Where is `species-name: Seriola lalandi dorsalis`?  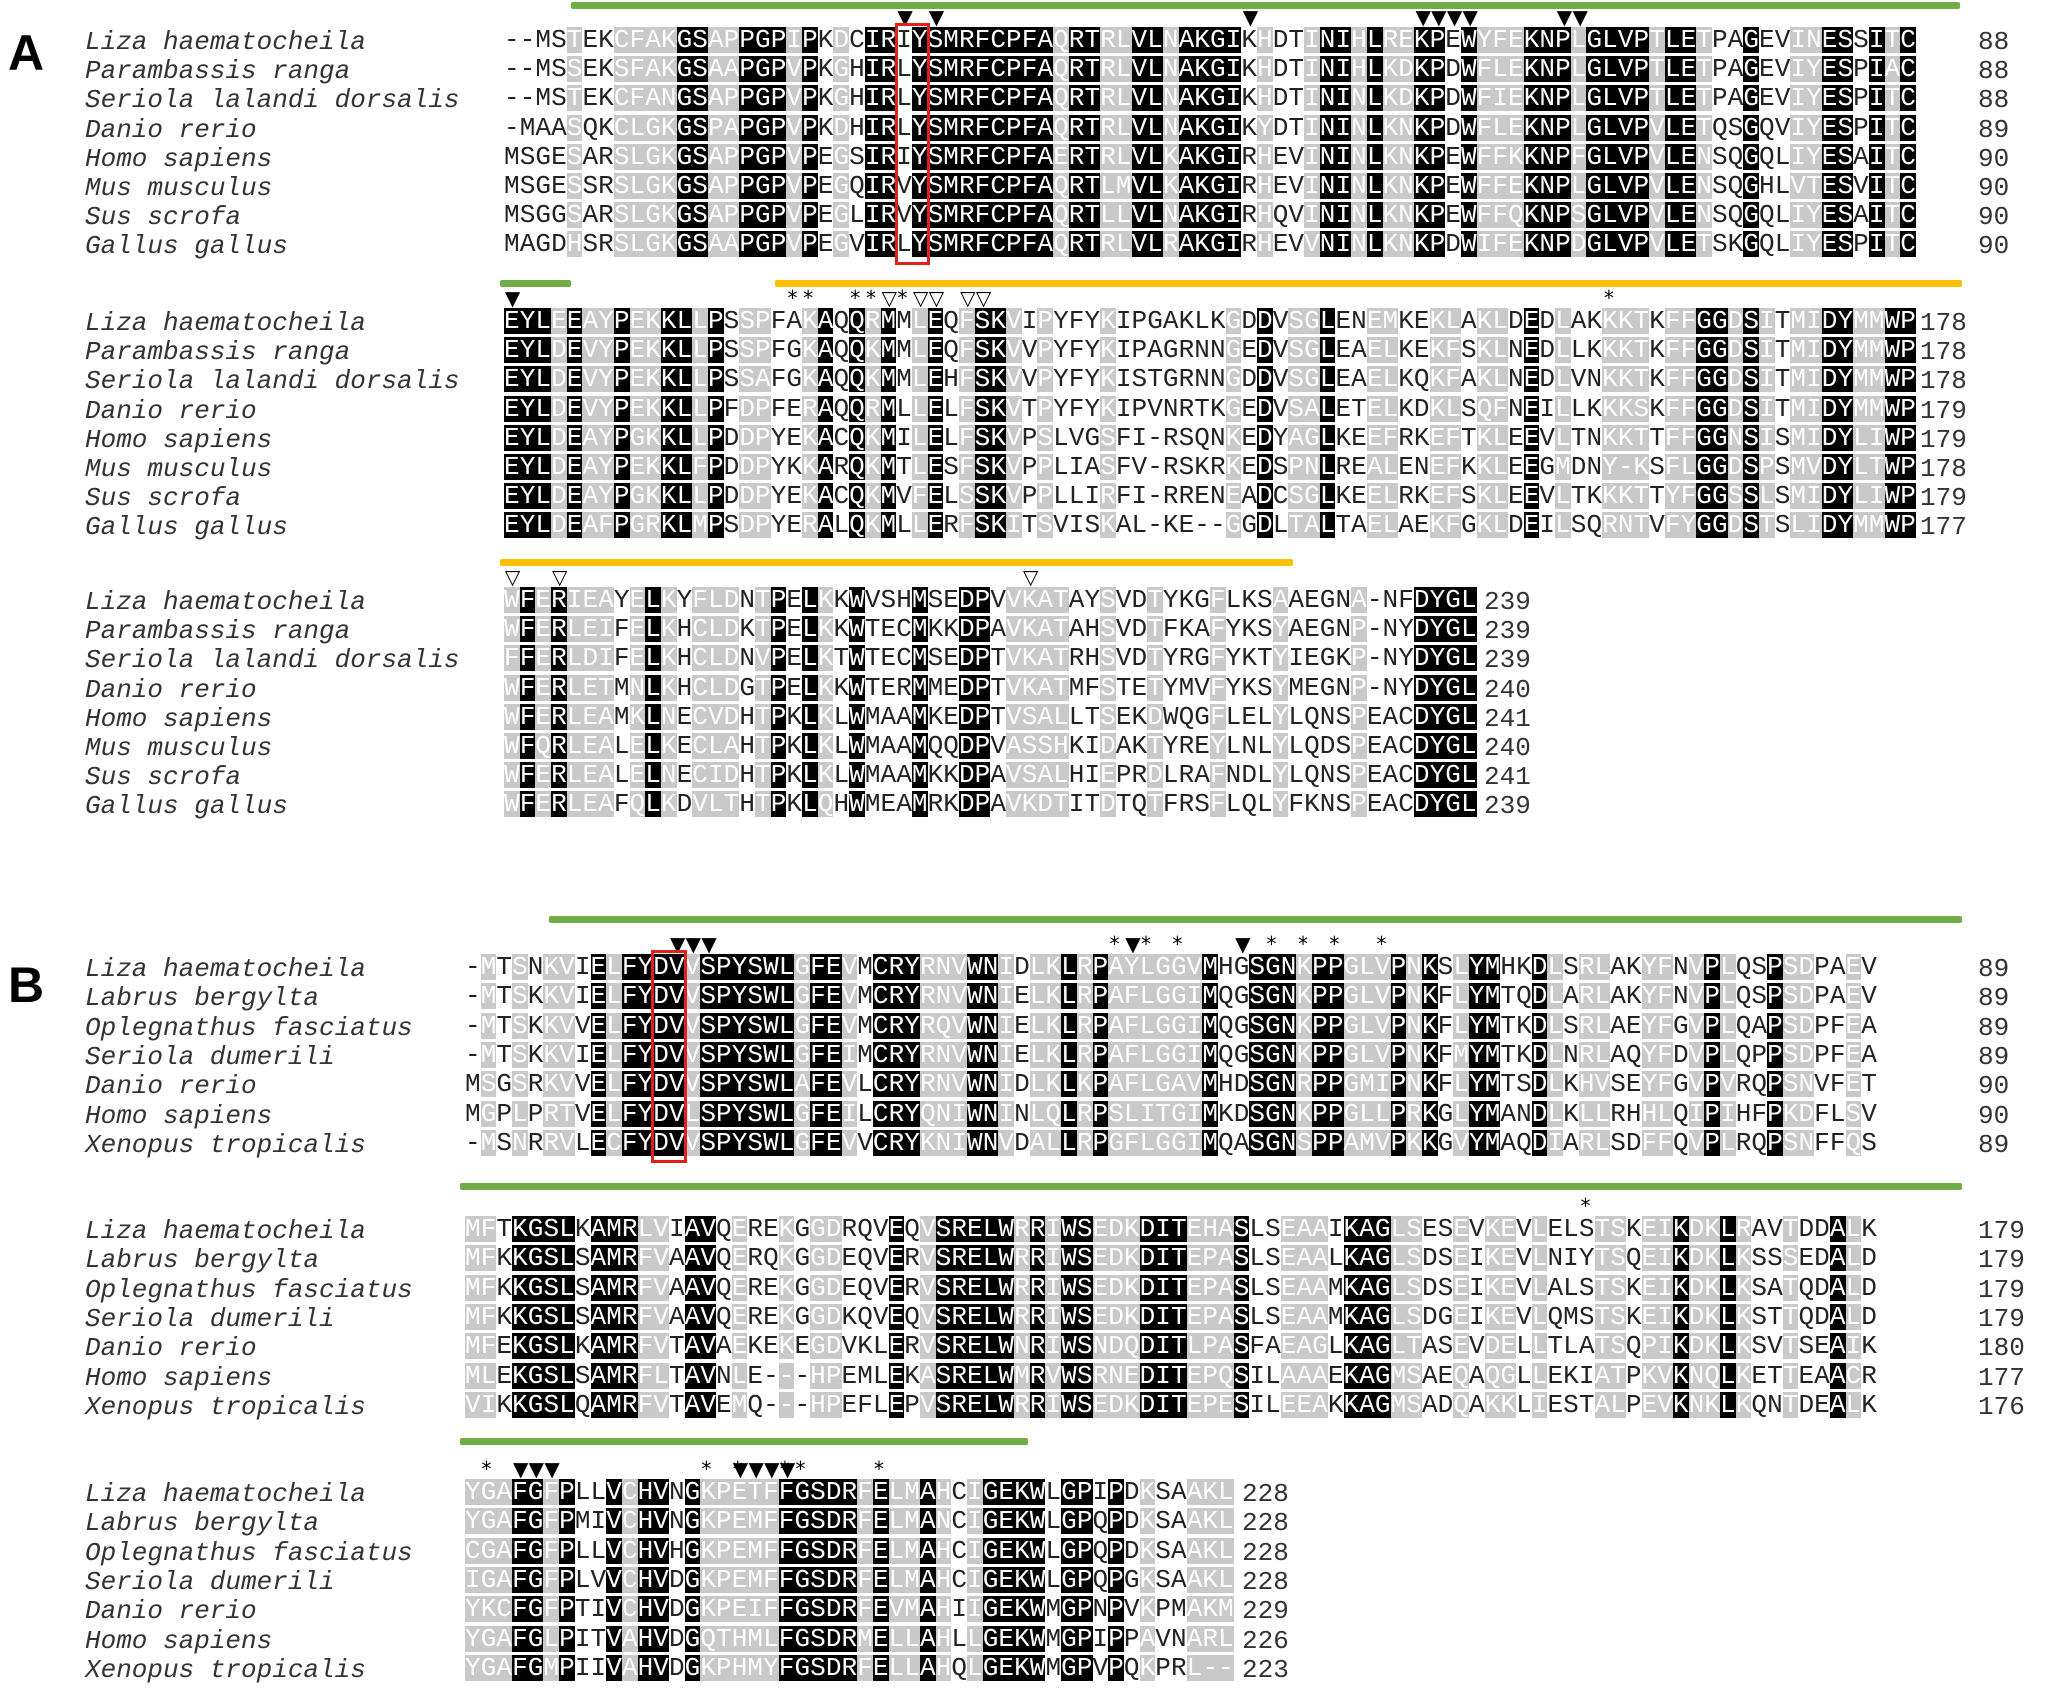 species-name: Seriola lalandi dorsalis is located at coordinates (272, 100).